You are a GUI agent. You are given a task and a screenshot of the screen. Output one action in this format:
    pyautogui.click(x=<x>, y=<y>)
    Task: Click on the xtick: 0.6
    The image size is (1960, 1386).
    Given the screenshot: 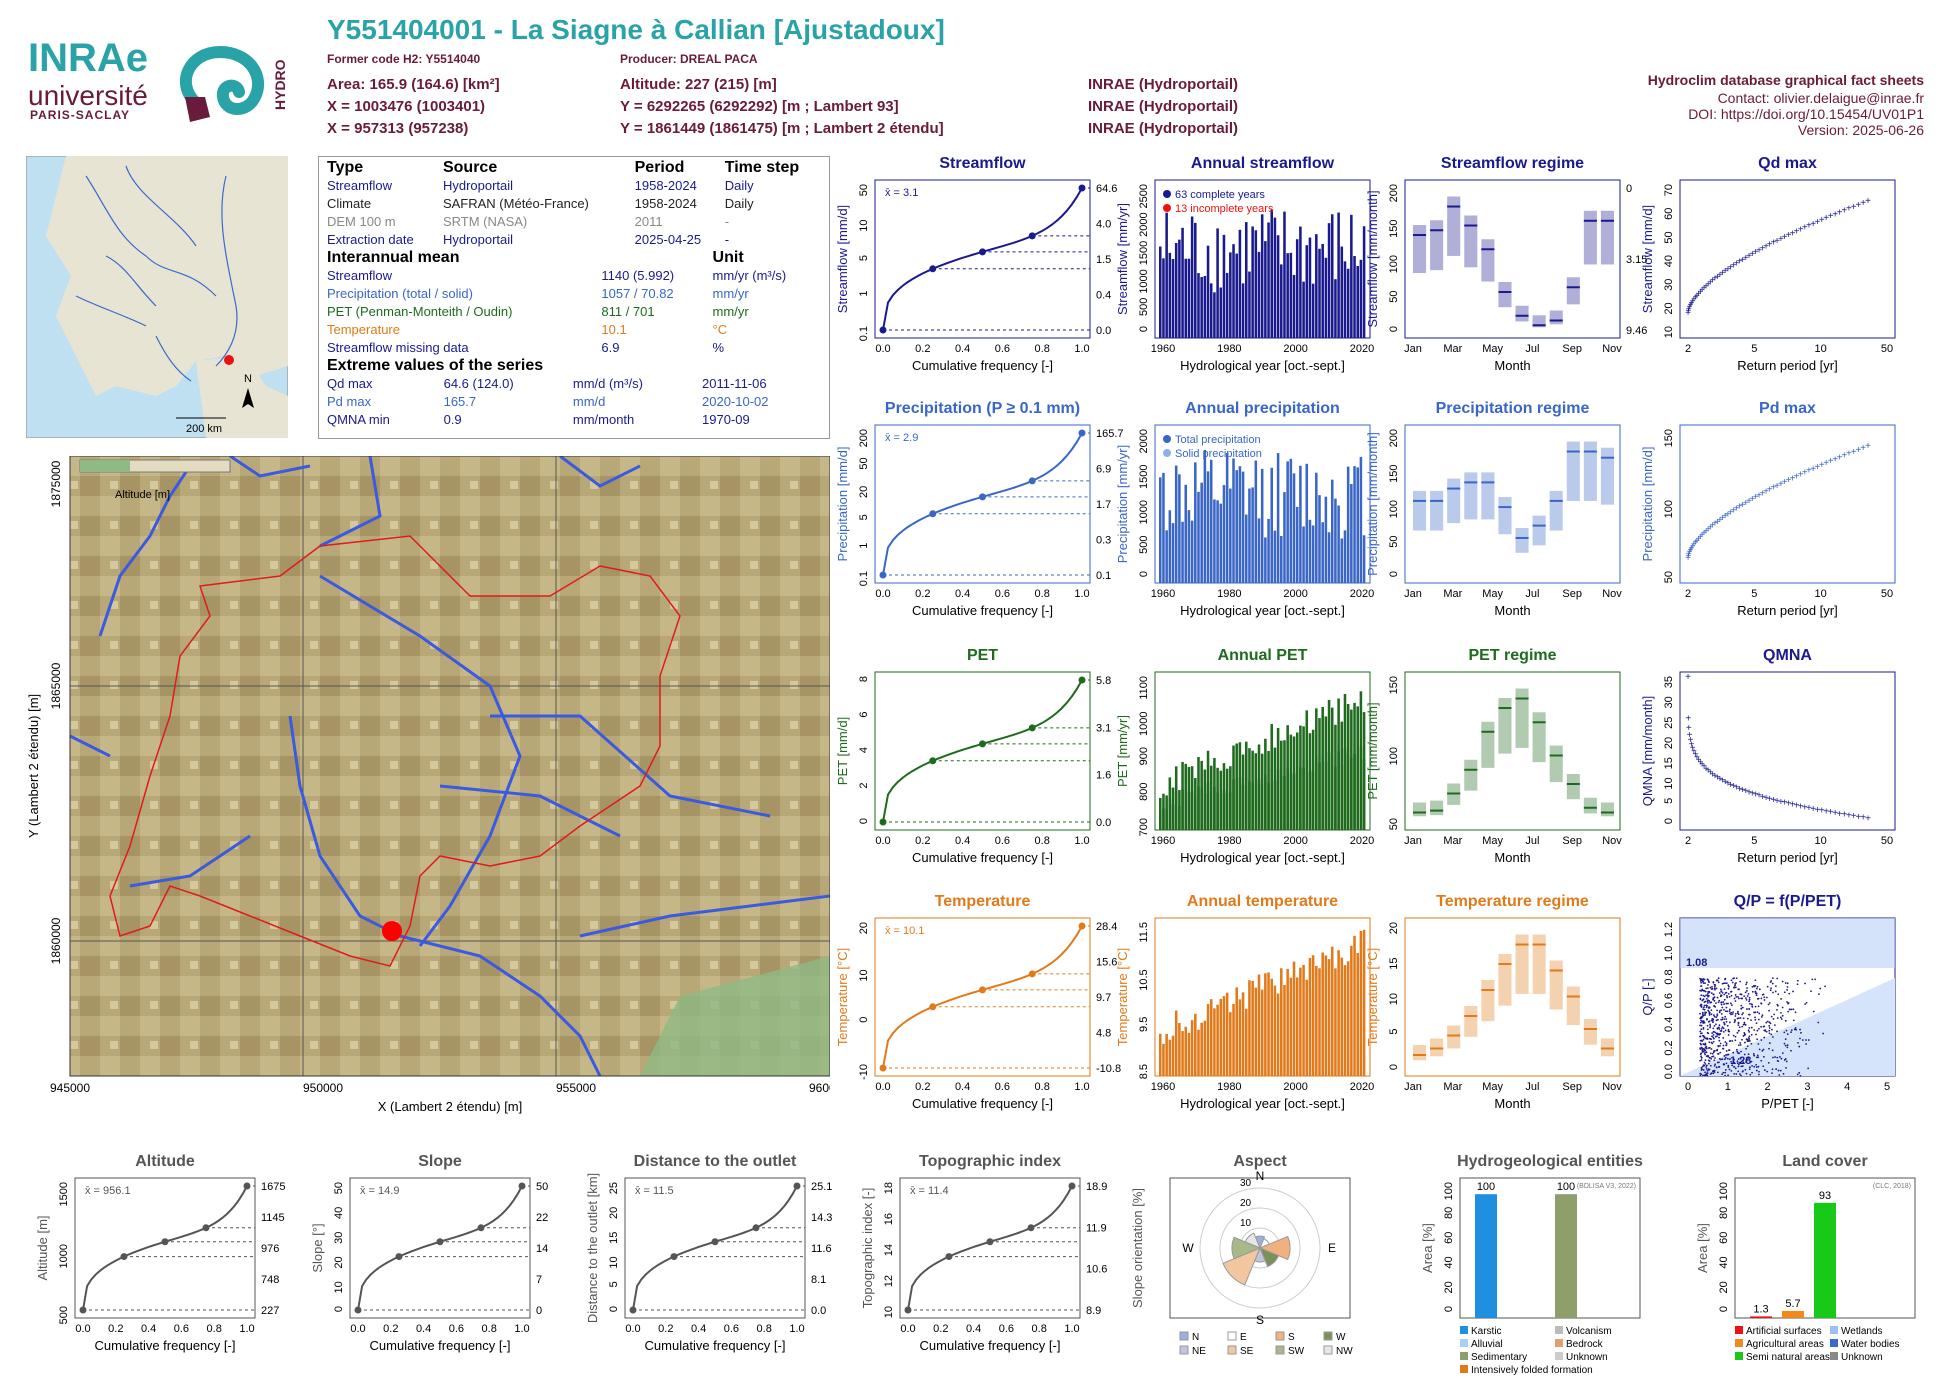 What is the action you would take?
    pyautogui.click(x=1002, y=841)
    